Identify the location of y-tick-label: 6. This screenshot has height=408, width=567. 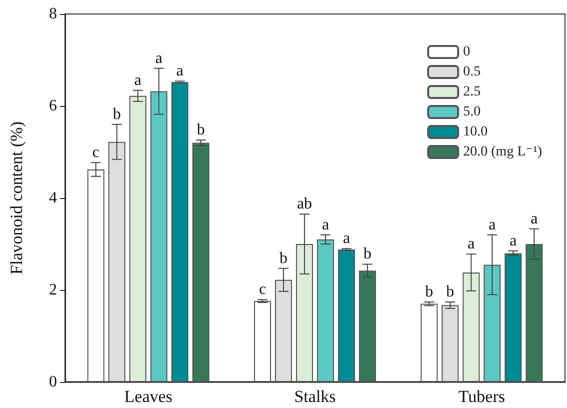
(53, 106).